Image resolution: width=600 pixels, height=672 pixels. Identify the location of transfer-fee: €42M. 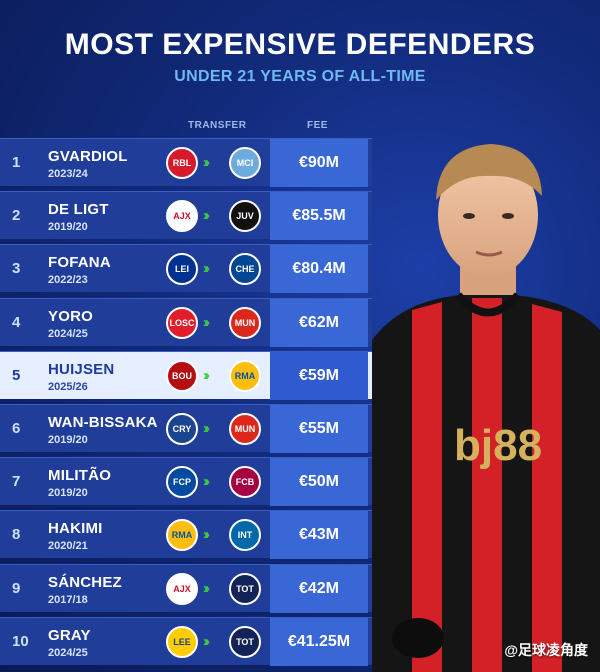
(319, 588).